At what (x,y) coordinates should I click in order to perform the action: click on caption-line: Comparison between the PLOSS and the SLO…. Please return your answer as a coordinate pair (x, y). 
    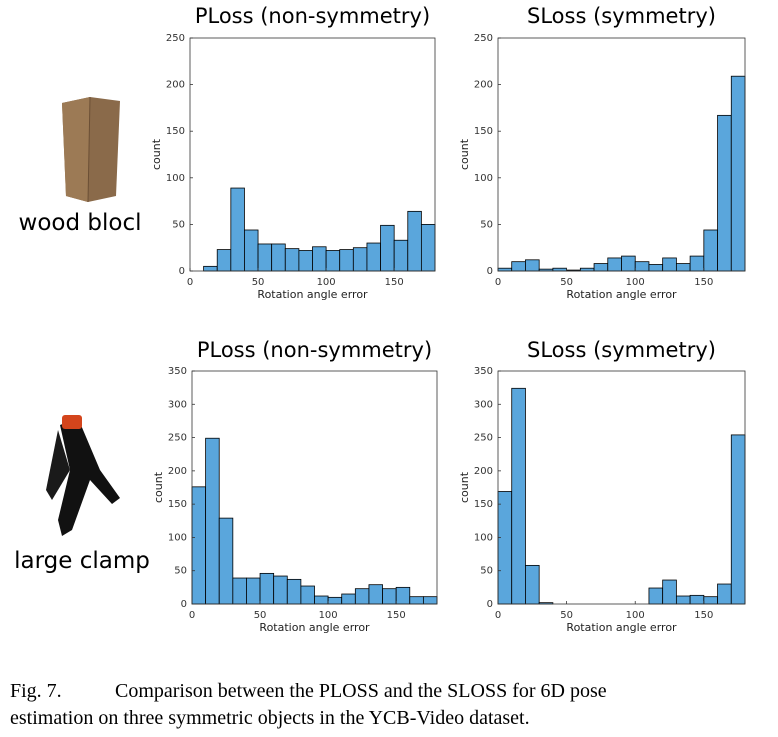
    Looking at the image, I should click on (361, 691).